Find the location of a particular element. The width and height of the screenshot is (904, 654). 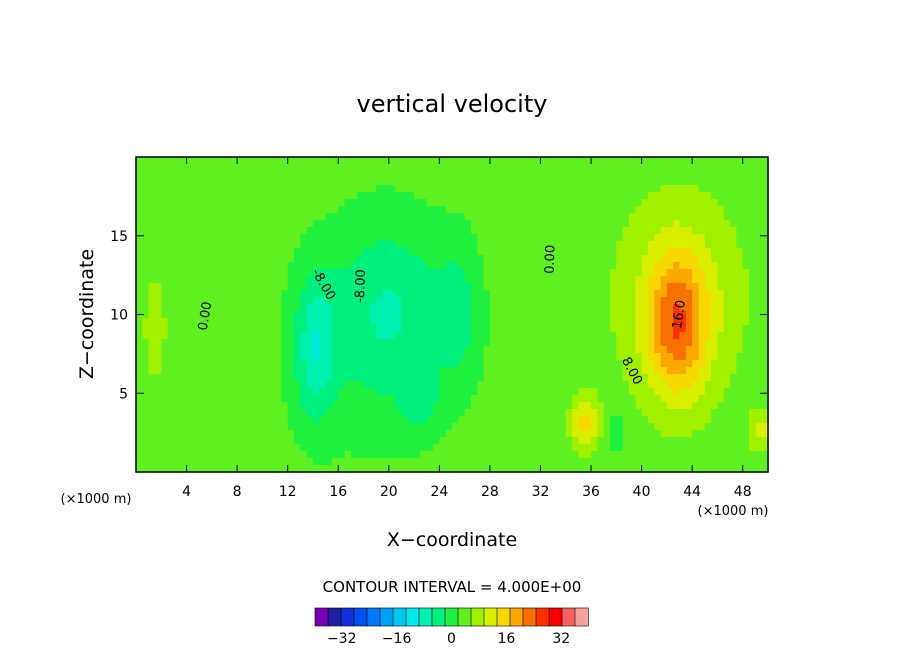

colorbar-swatch is located at coordinates (321, 617).